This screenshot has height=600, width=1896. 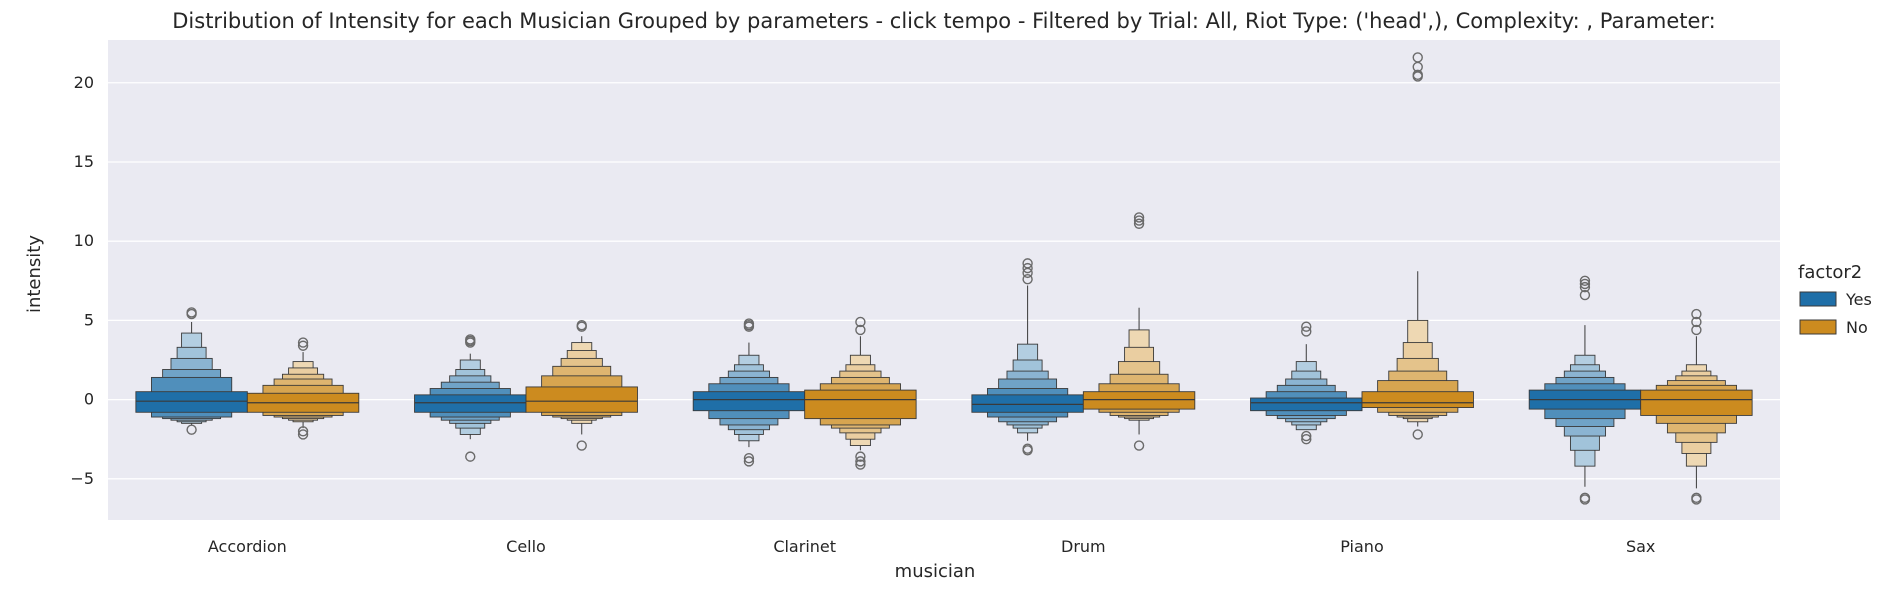 What do you see at coordinates (1585, 390) in the screenshot?
I see `boxen-yes-sax` at bounding box center [1585, 390].